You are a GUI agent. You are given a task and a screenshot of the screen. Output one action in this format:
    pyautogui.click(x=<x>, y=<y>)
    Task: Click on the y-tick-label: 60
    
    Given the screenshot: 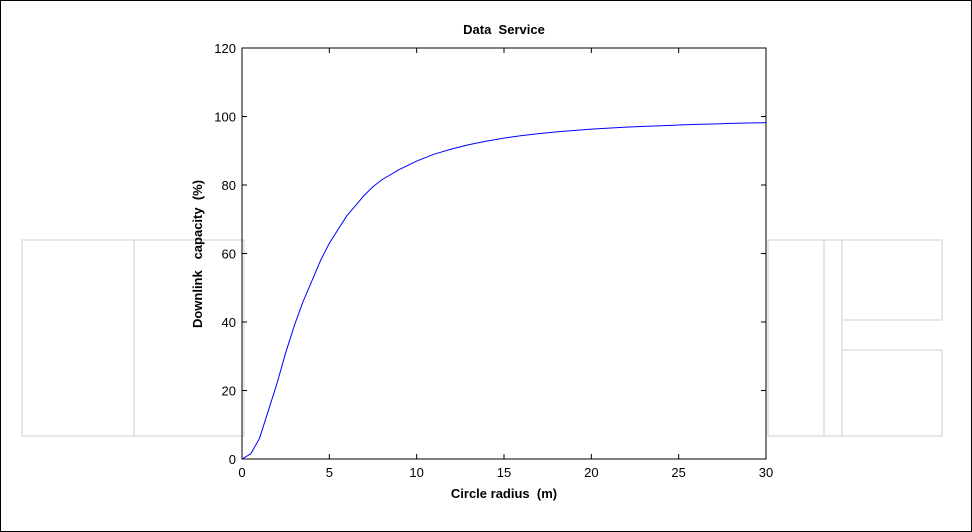 What is the action you would take?
    pyautogui.click(x=229, y=254)
    